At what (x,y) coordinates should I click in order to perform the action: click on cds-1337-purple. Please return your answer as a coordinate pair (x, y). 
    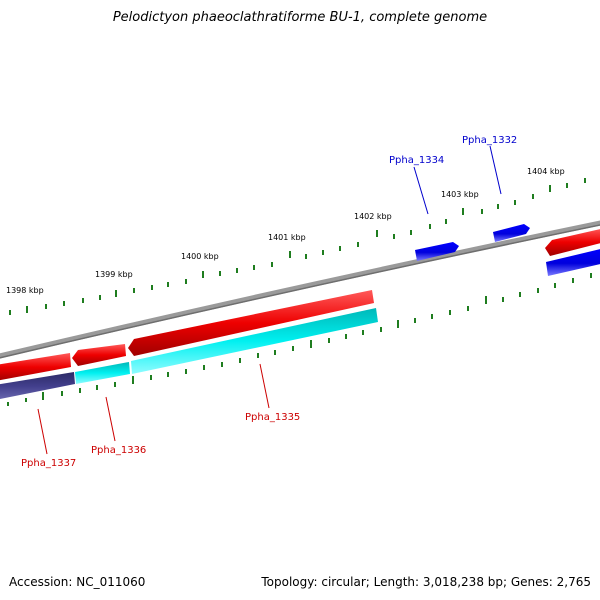
    Looking at the image, I should click on (37, 386).